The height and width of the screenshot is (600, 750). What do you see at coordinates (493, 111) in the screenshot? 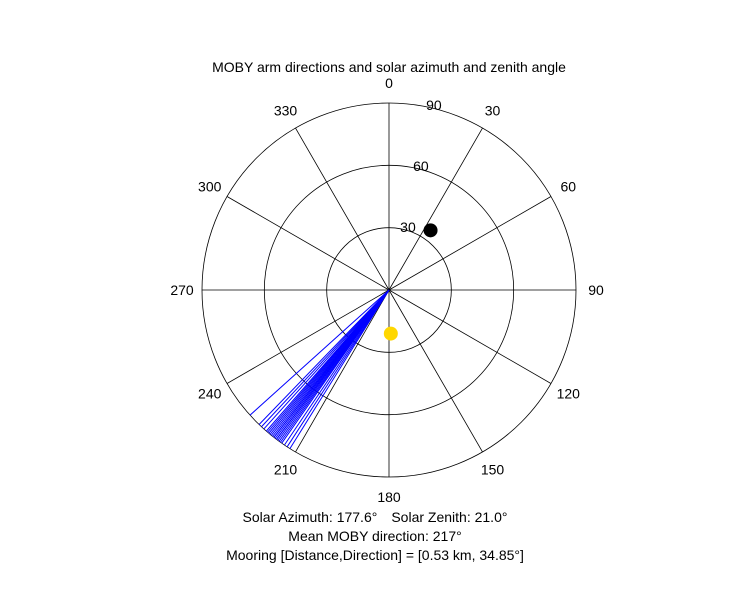
I see `angle-label-30: 30` at bounding box center [493, 111].